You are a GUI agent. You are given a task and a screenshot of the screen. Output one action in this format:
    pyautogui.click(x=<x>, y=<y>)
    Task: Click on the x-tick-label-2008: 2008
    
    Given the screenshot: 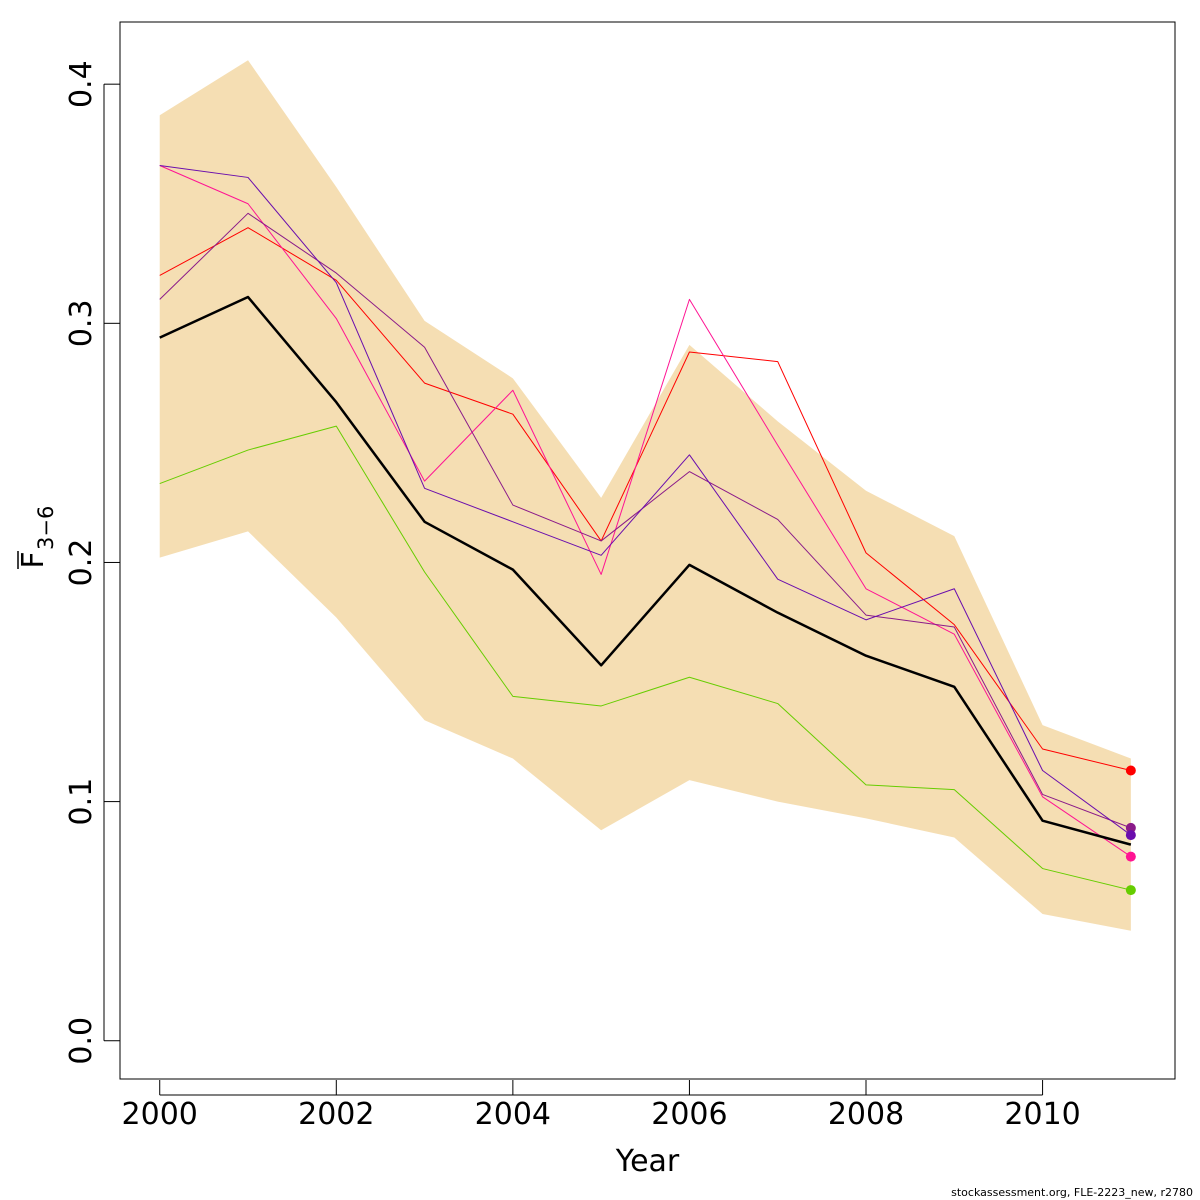 What is the action you would take?
    pyautogui.click(x=866, y=1114)
    